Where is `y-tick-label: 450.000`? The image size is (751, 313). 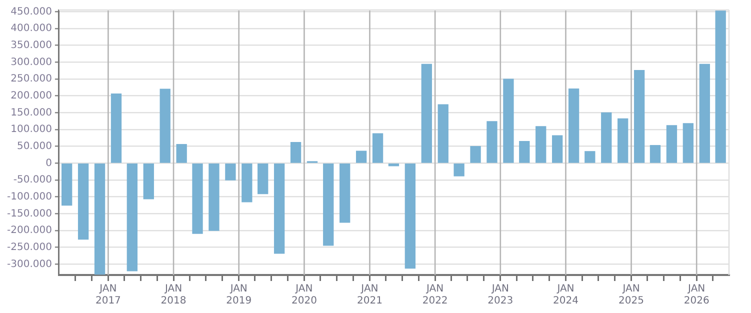
y-tick-label: 450.000 is located at coordinates (31, 12).